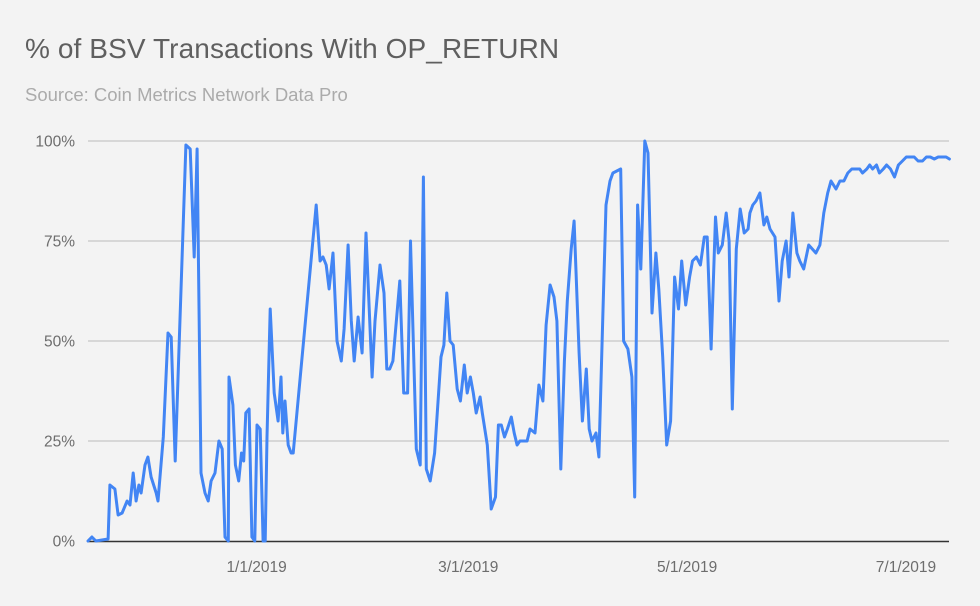 The image size is (980, 606). I want to click on y-tick-label: 50%, so click(59, 342).